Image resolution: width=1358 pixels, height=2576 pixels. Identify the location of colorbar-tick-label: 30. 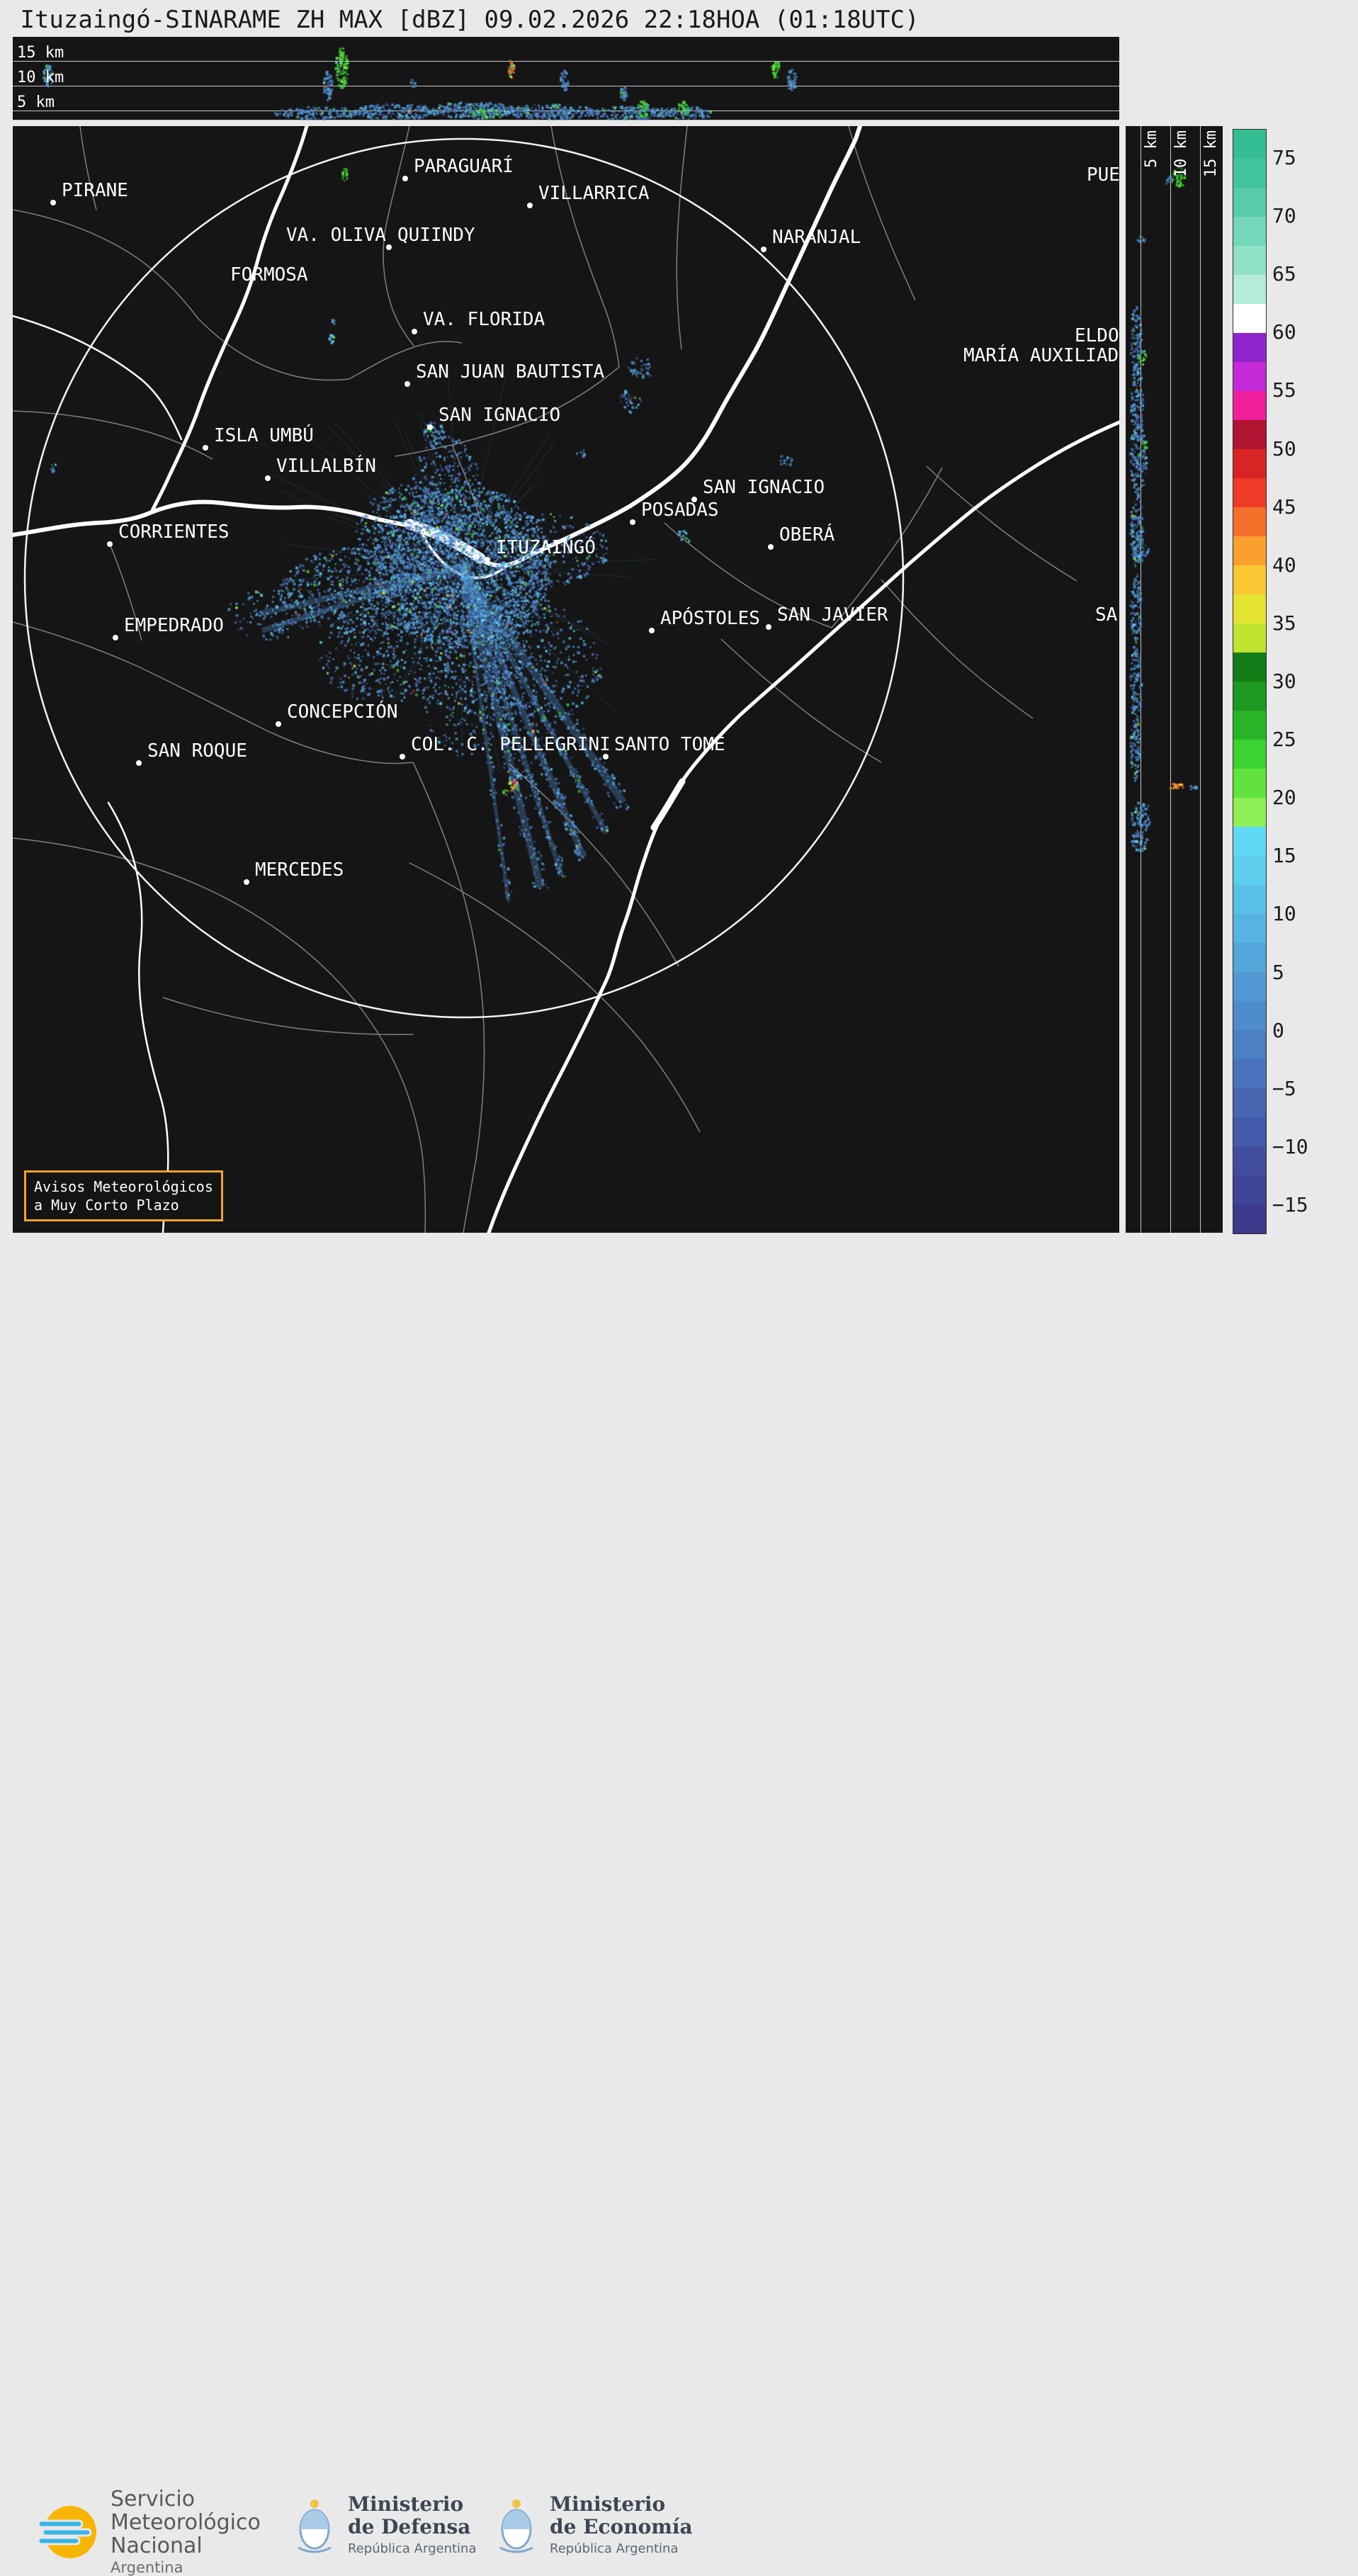
(1284, 681).